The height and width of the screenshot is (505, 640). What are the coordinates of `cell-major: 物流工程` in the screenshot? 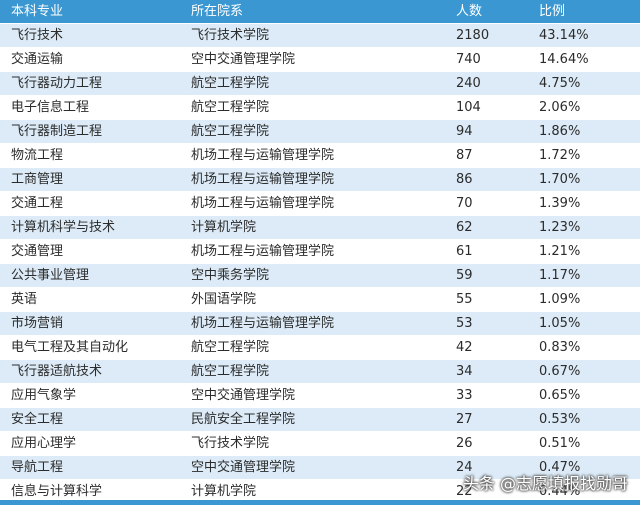 It's located at (37, 155).